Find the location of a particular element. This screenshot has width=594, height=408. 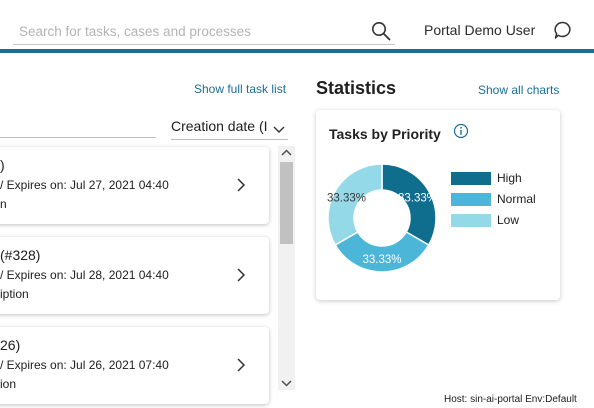

task-card: 26) / Expires on: Jul 26, 2021 07:40 ion is located at coordinates (134, 365).